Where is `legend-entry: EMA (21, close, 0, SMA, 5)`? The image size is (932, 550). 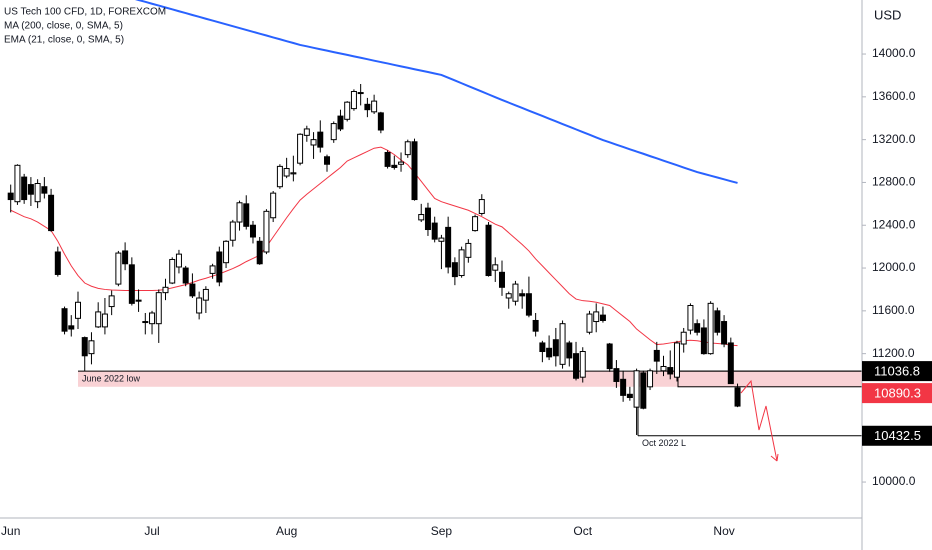
legend-entry: EMA (21, close, 0, SMA, 5) is located at coordinates (64, 40).